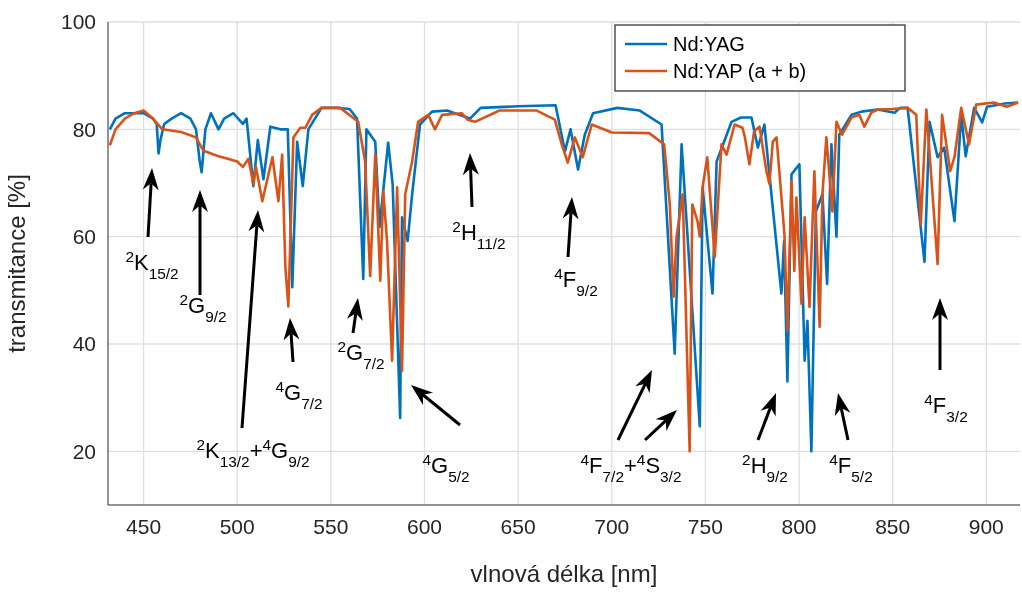 This screenshot has height=592, width=1022. I want to click on annotation: $^{4}$G$_{7/2}$, so click(299, 394).